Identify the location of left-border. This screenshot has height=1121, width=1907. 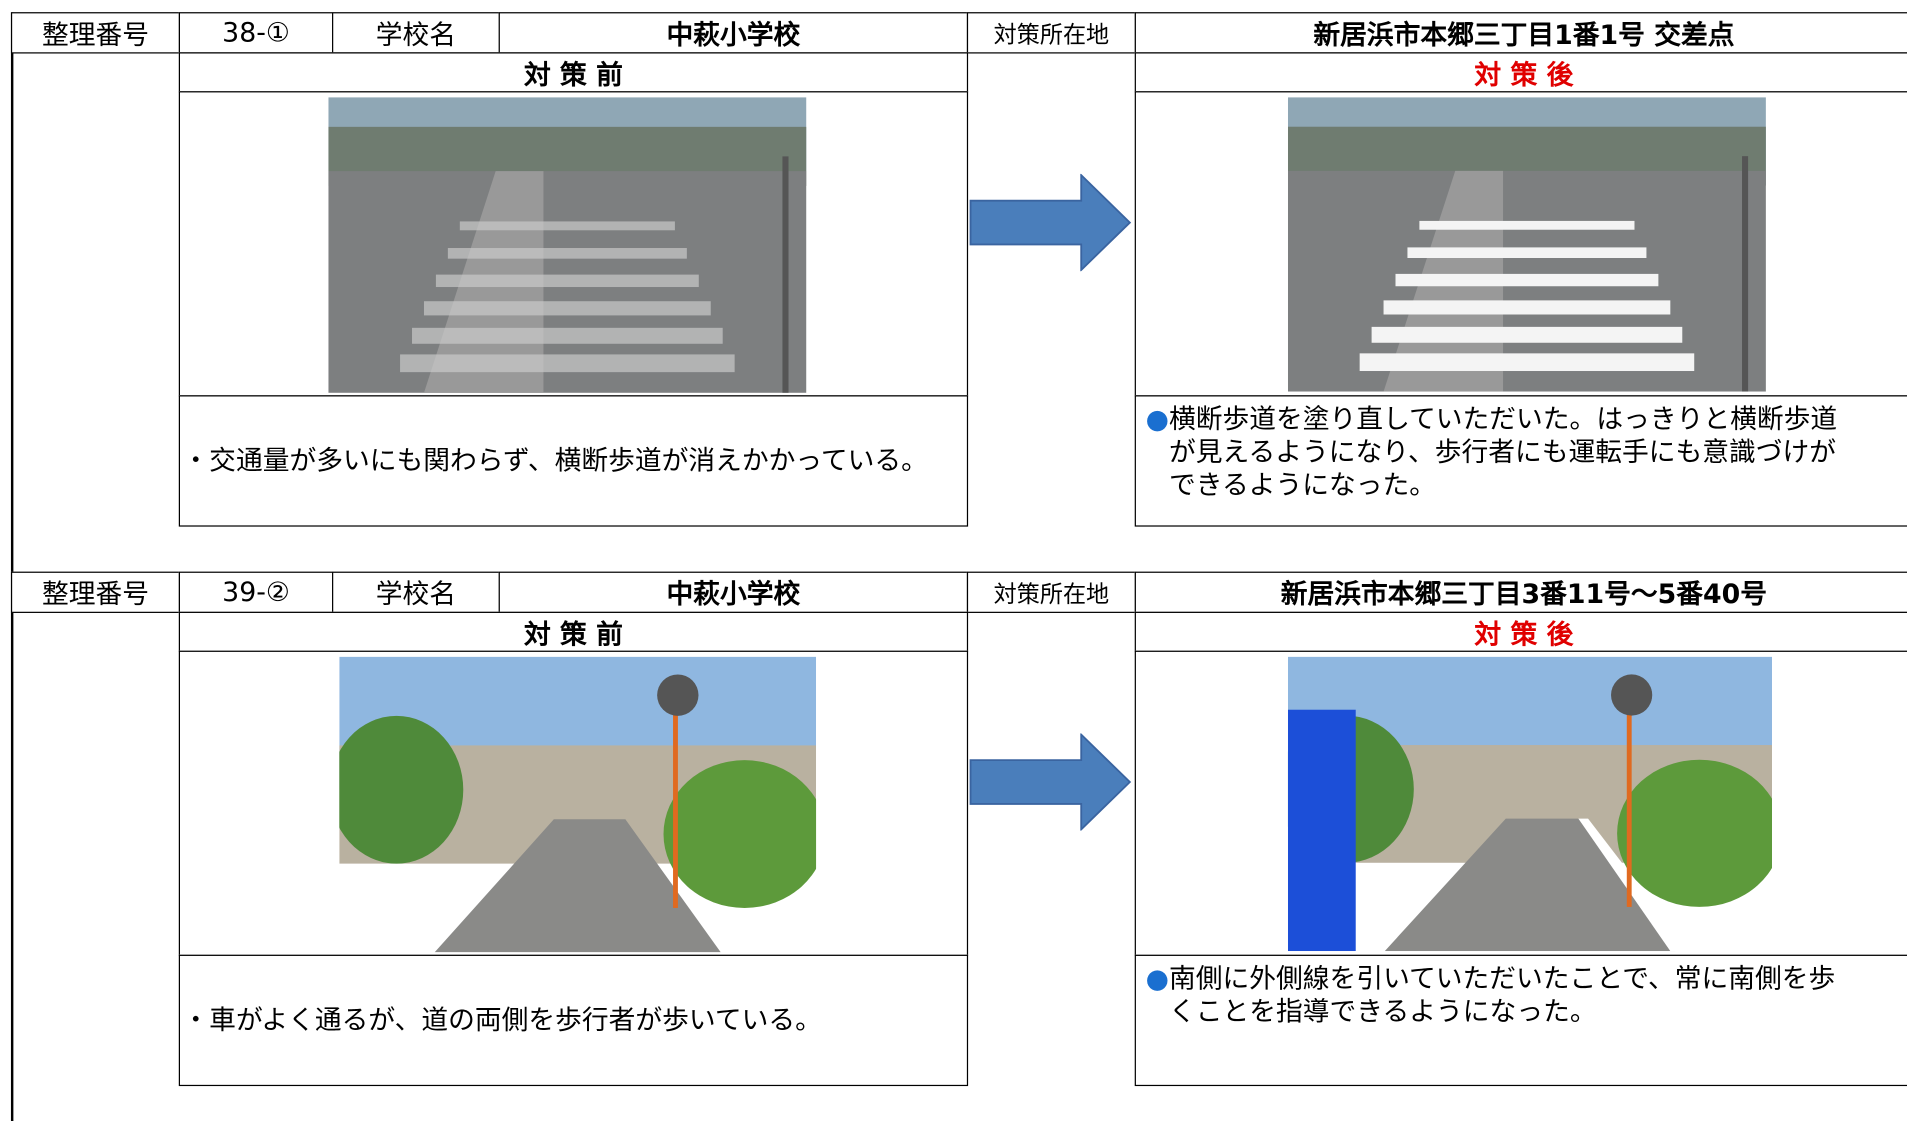
(11, 566).